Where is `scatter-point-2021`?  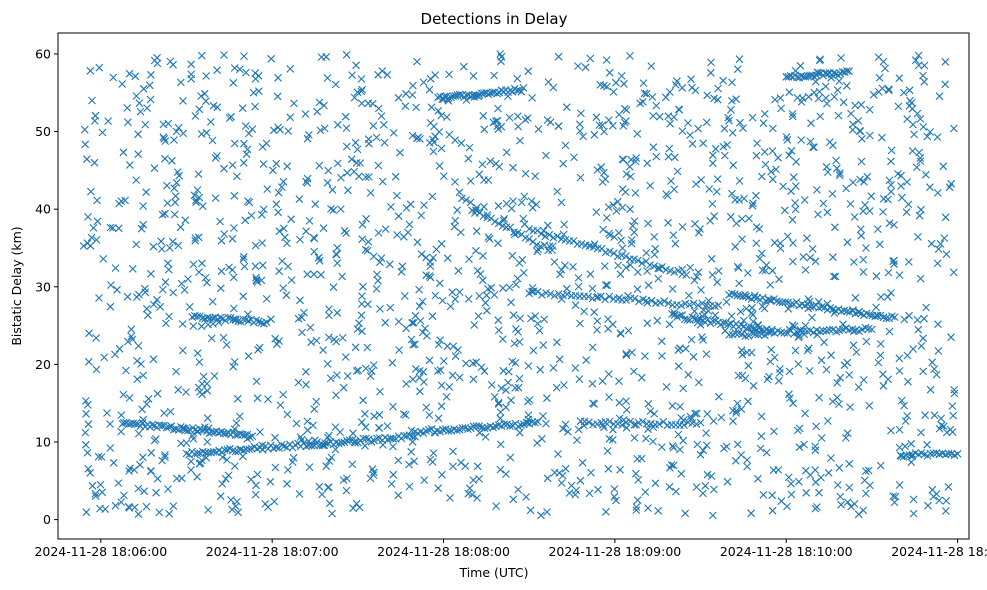 scatter-point-2021 is located at coordinates (451, 97).